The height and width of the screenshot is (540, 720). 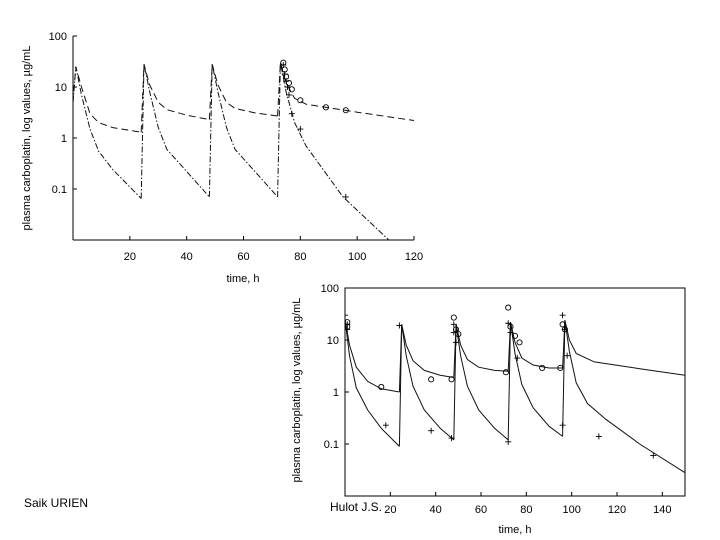 I want to click on x-tick-label: 140, so click(x=662, y=510).